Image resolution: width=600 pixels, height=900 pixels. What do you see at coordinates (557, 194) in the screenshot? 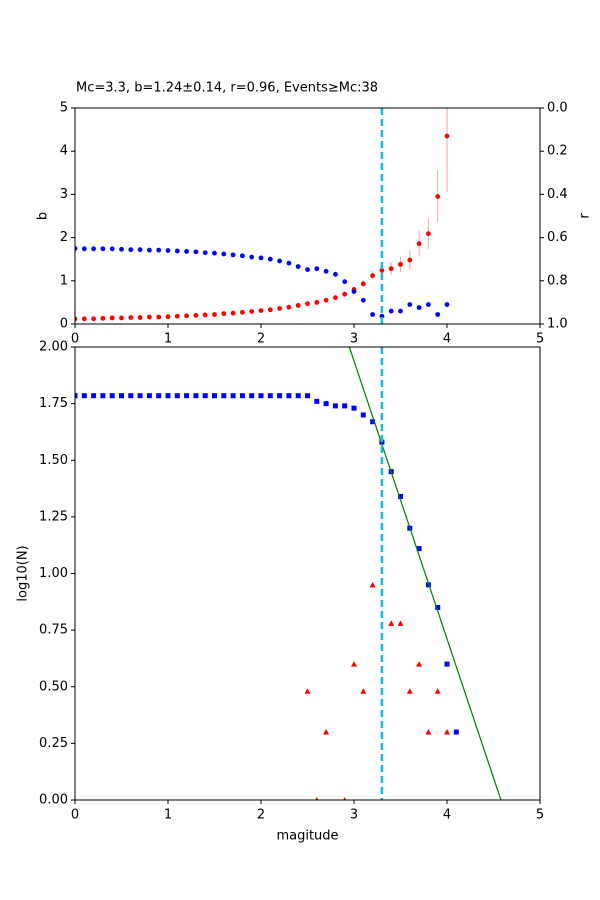
I see `y2-tick-label: 0.4` at bounding box center [557, 194].